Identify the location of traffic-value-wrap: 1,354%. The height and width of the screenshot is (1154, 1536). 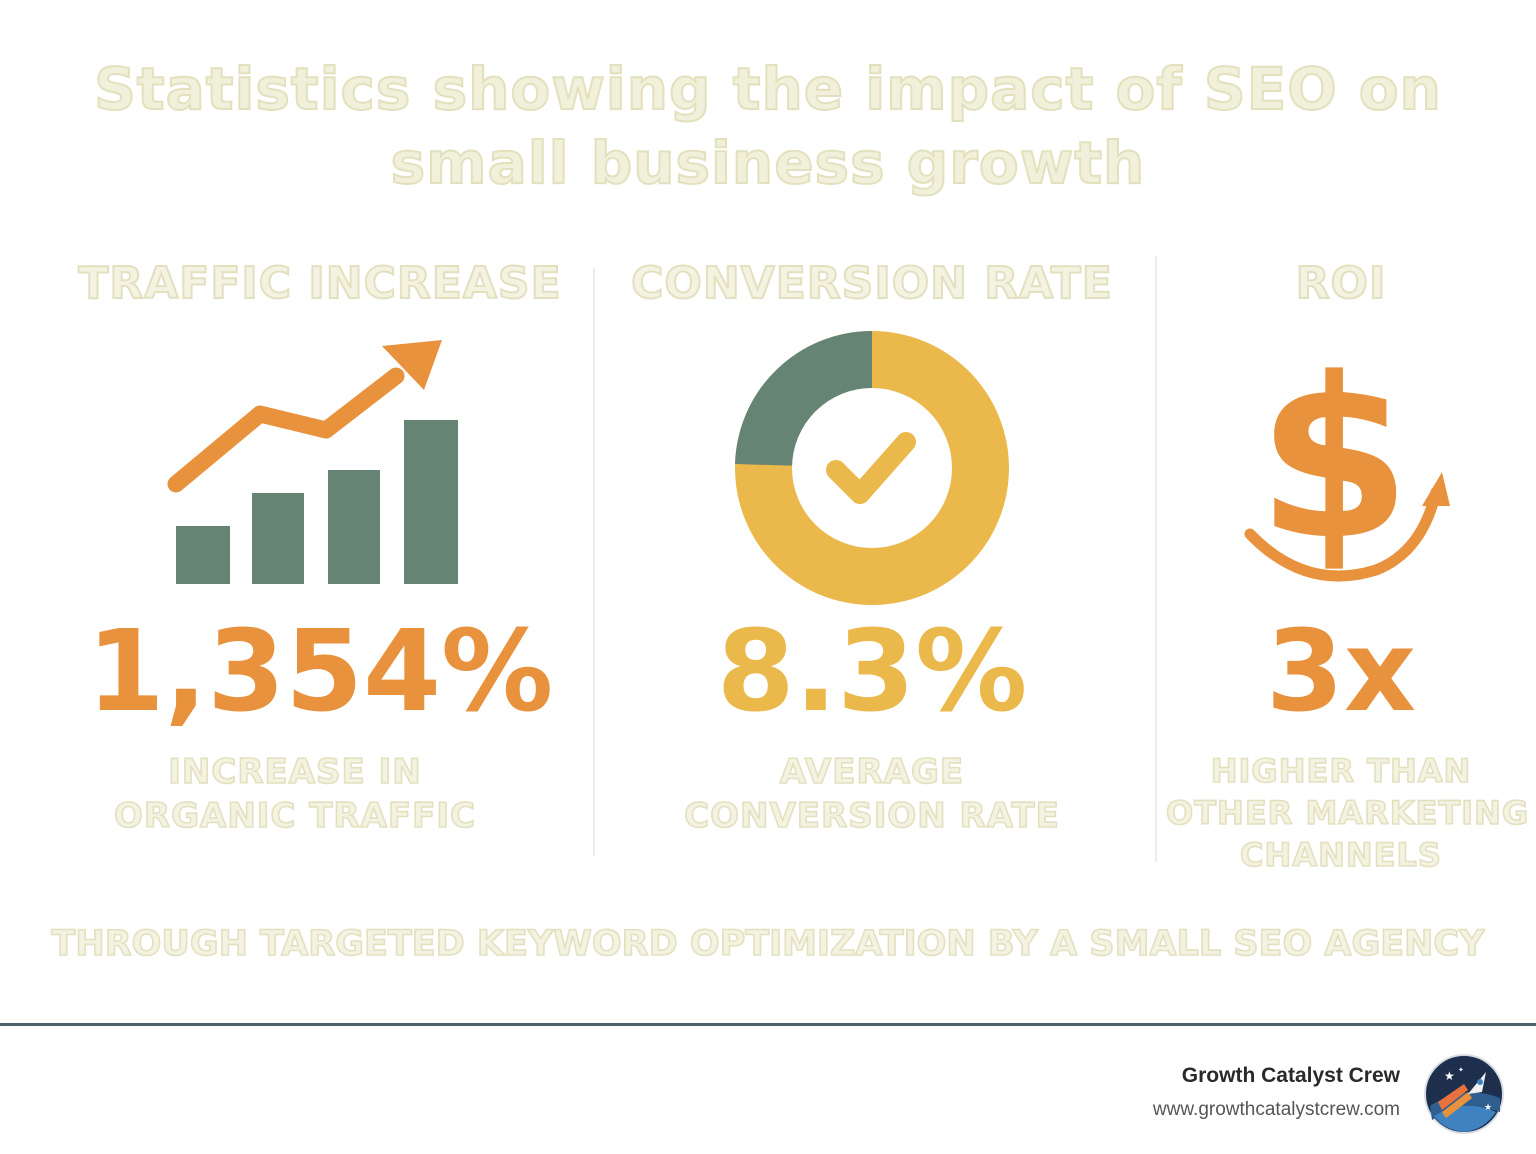
(320, 672).